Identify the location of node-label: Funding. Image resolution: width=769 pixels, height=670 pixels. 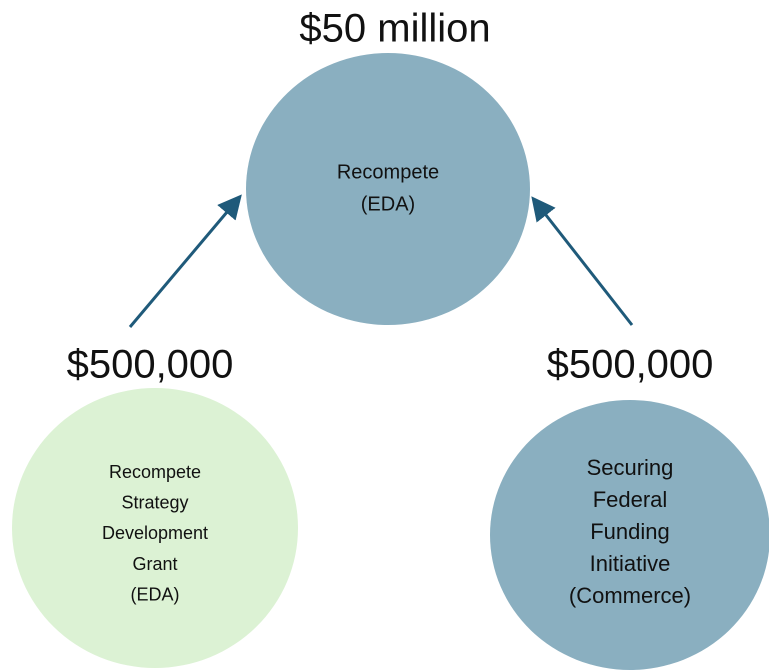
(630, 531).